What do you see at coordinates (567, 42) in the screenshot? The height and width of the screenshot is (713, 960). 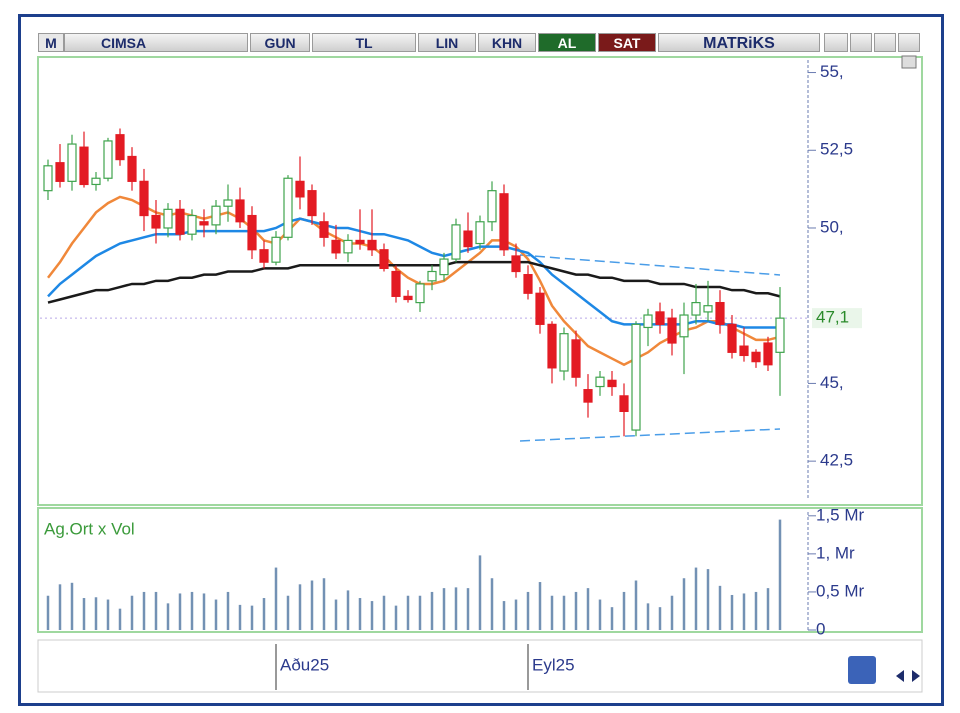 I see `buy-button: AL` at bounding box center [567, 42].